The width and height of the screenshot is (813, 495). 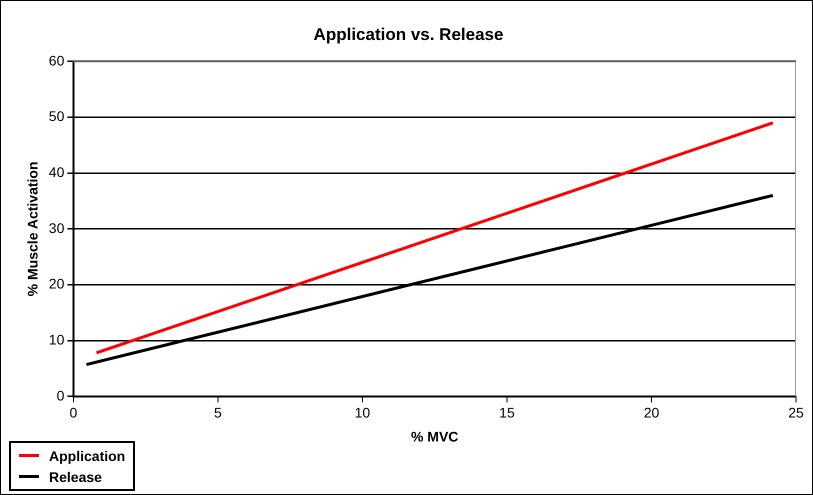 I want to click on x-tick-label: 25, so click(x=796, y=412).